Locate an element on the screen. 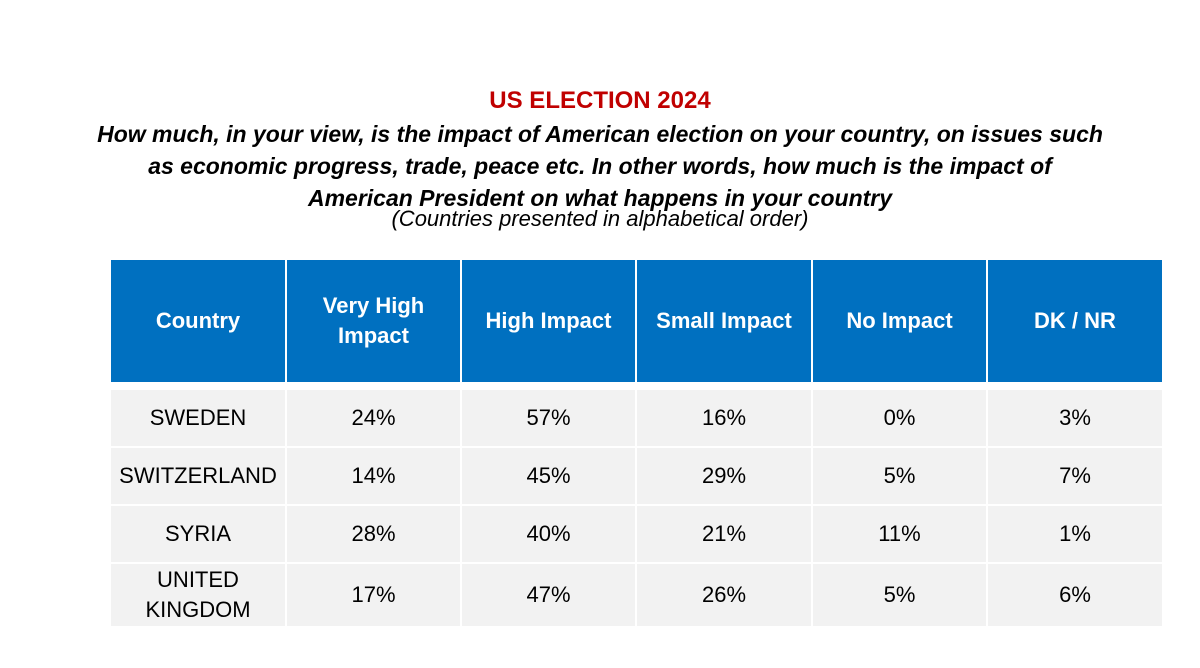  very-high-impact-cell: 17% is located at coordinates (373, 595).